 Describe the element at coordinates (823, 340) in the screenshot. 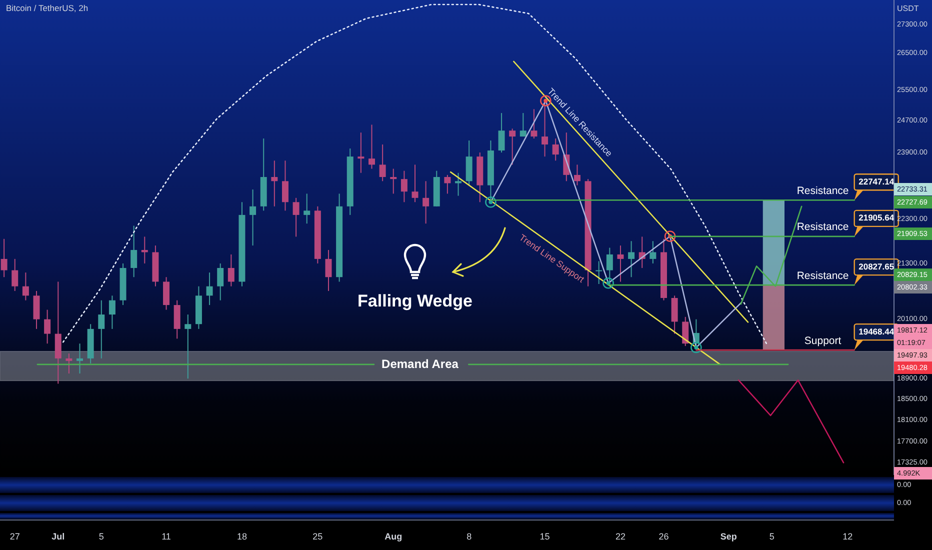

I see `annotation: Support` at that location.